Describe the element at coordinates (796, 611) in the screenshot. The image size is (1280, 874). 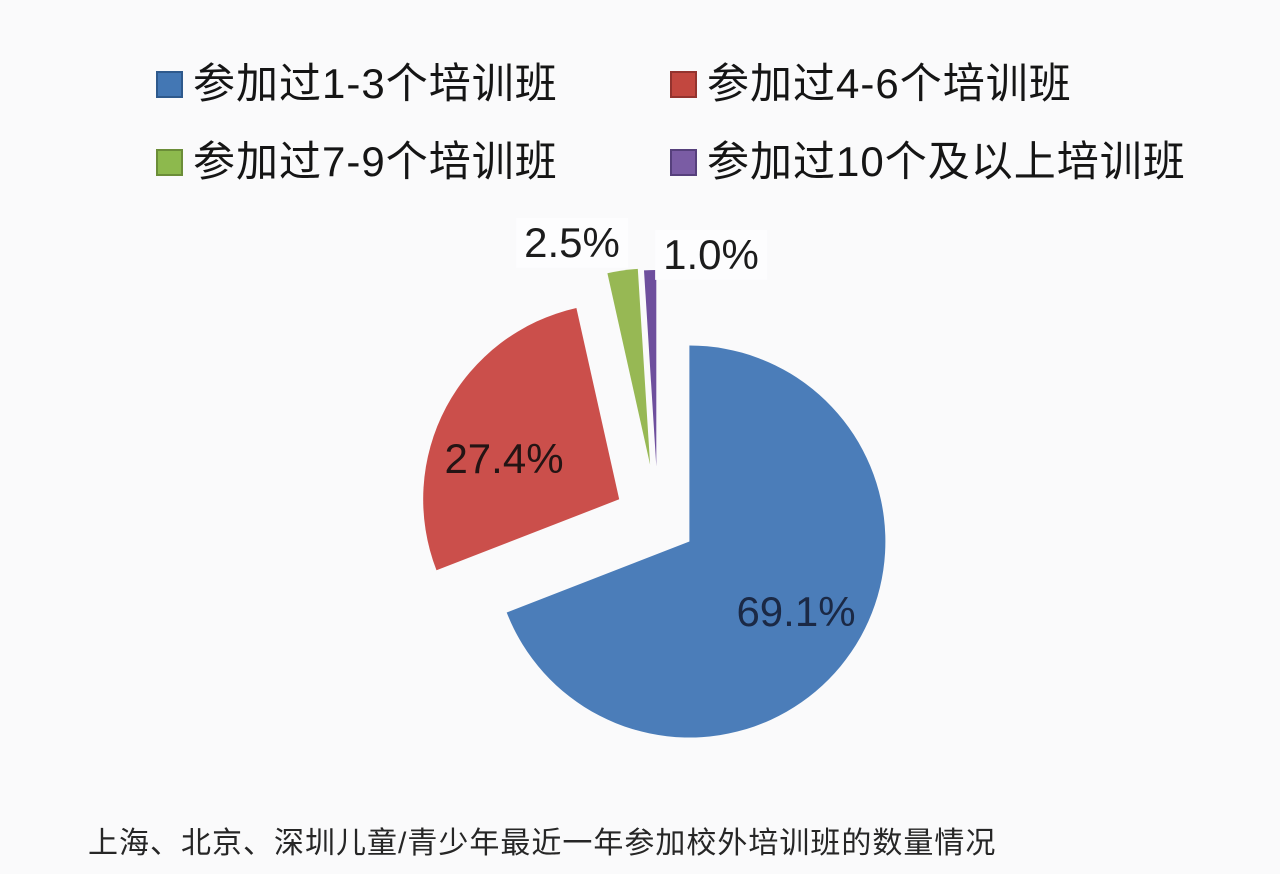
I see `data-label-blue-slice: 69.1%` at that location.